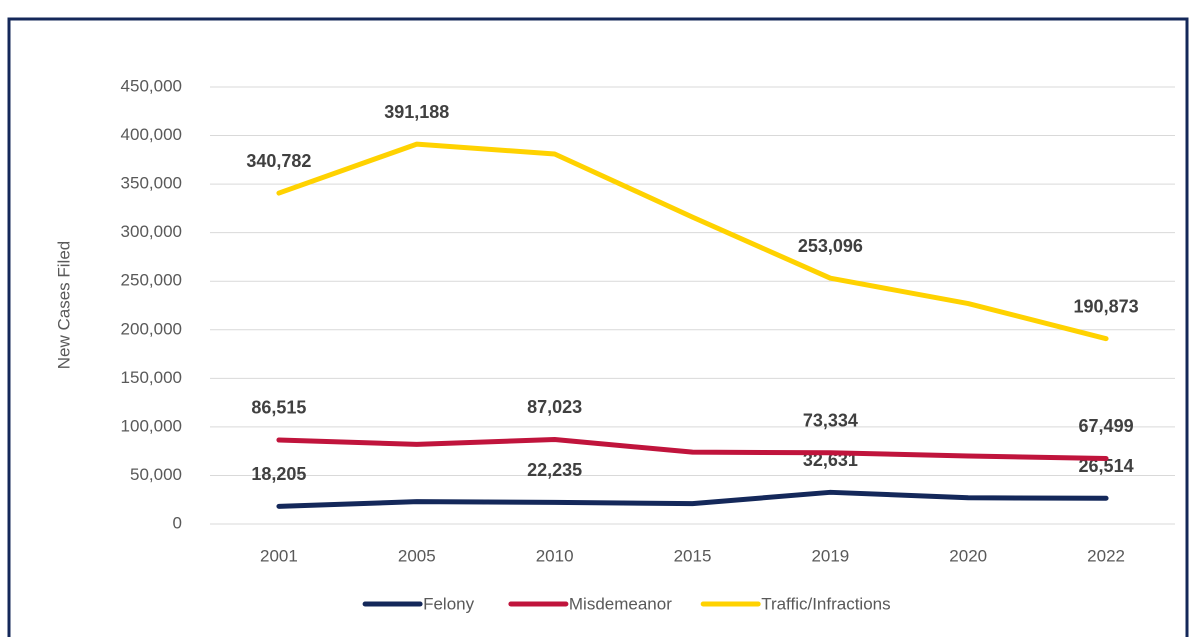  I want to click on y-tick-label: 400,000, so click(151, 134).